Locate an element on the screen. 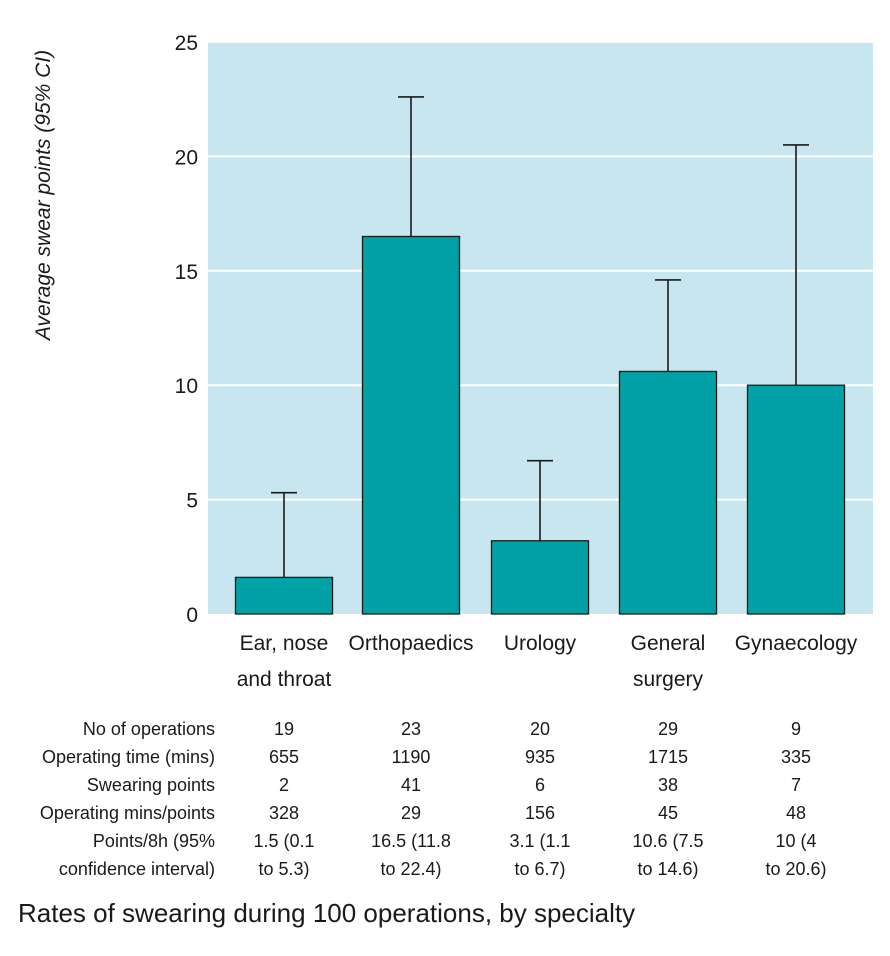  table-cell: 2 is located at coordinates (284, 785).